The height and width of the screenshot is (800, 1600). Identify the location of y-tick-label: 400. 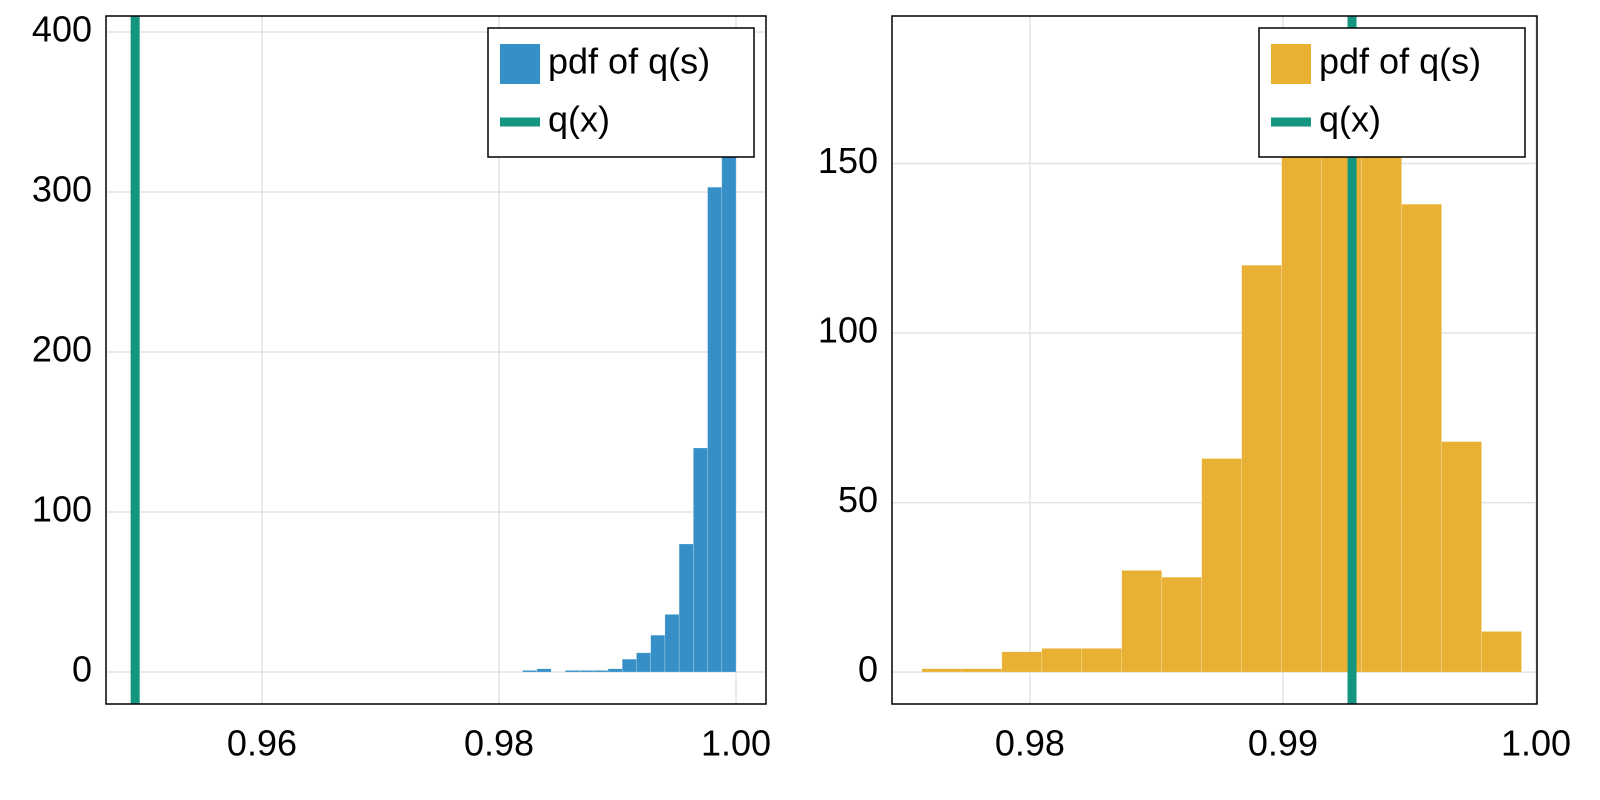
(62, 29).